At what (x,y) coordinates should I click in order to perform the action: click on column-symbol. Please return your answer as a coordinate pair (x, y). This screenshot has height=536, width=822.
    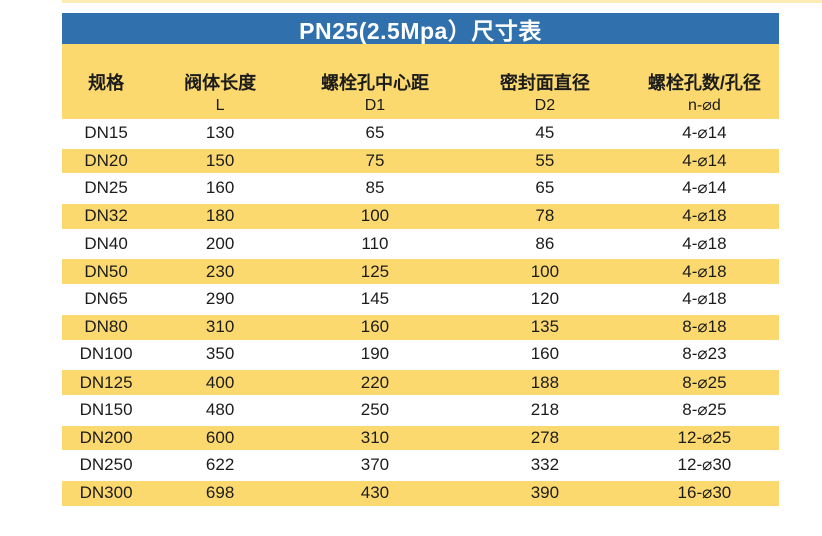
    Looking at the image, I should click on (106, 105).